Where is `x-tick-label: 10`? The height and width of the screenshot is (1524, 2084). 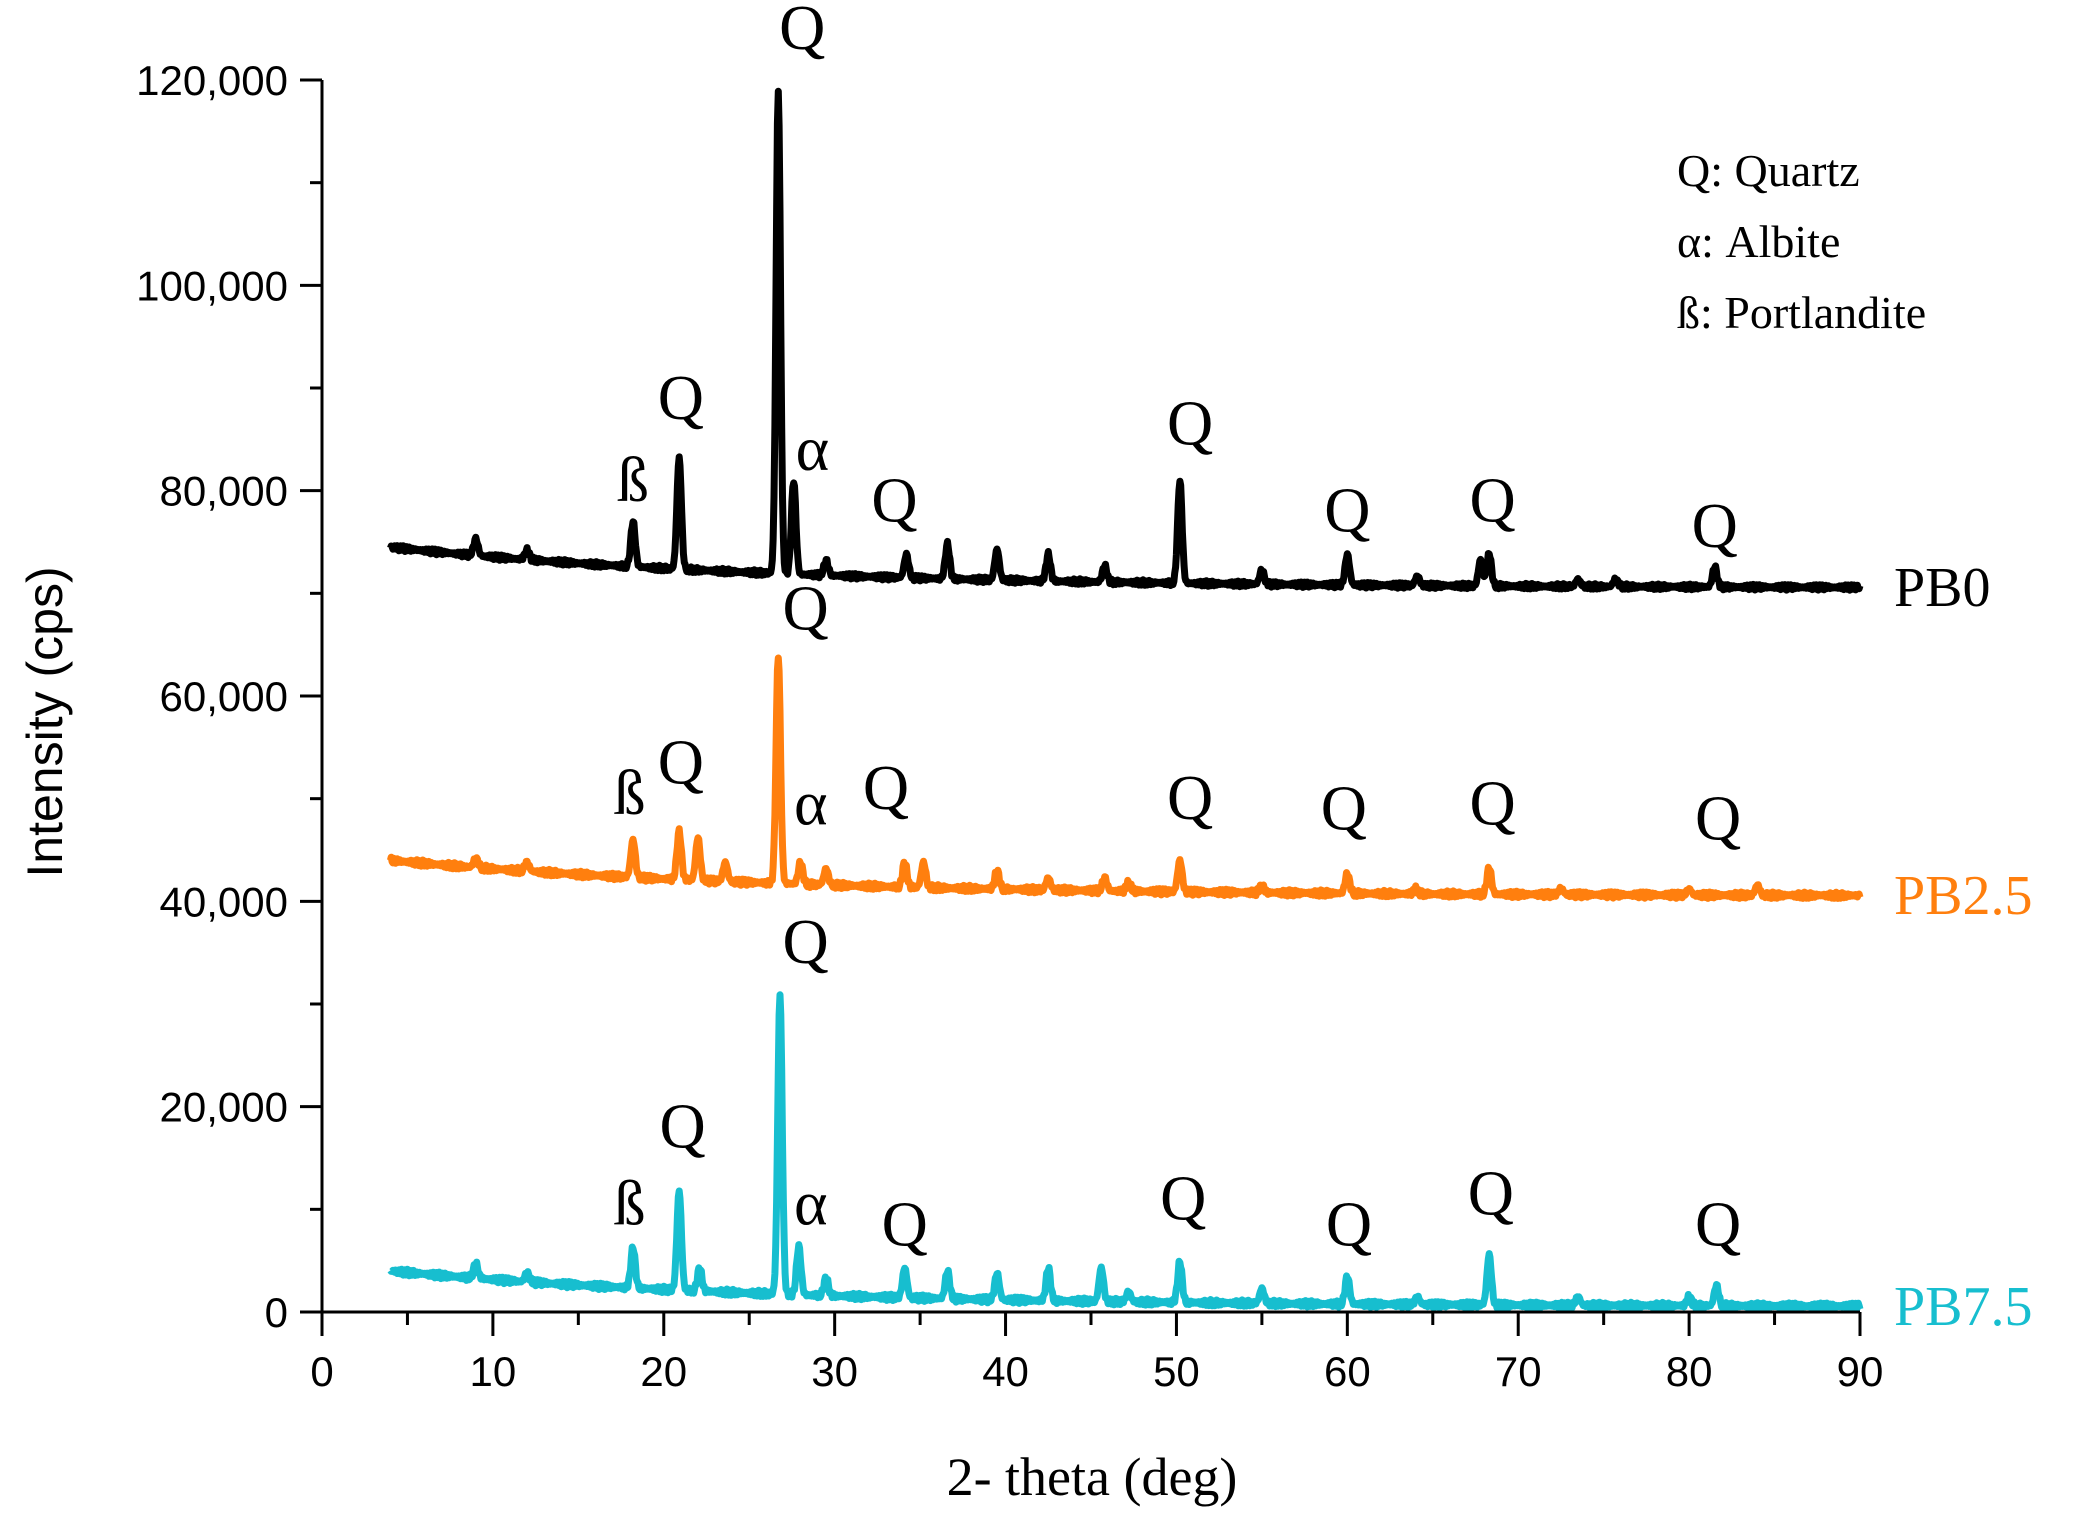
x-tick-label: 10 is located at coordinates (493, 1371).